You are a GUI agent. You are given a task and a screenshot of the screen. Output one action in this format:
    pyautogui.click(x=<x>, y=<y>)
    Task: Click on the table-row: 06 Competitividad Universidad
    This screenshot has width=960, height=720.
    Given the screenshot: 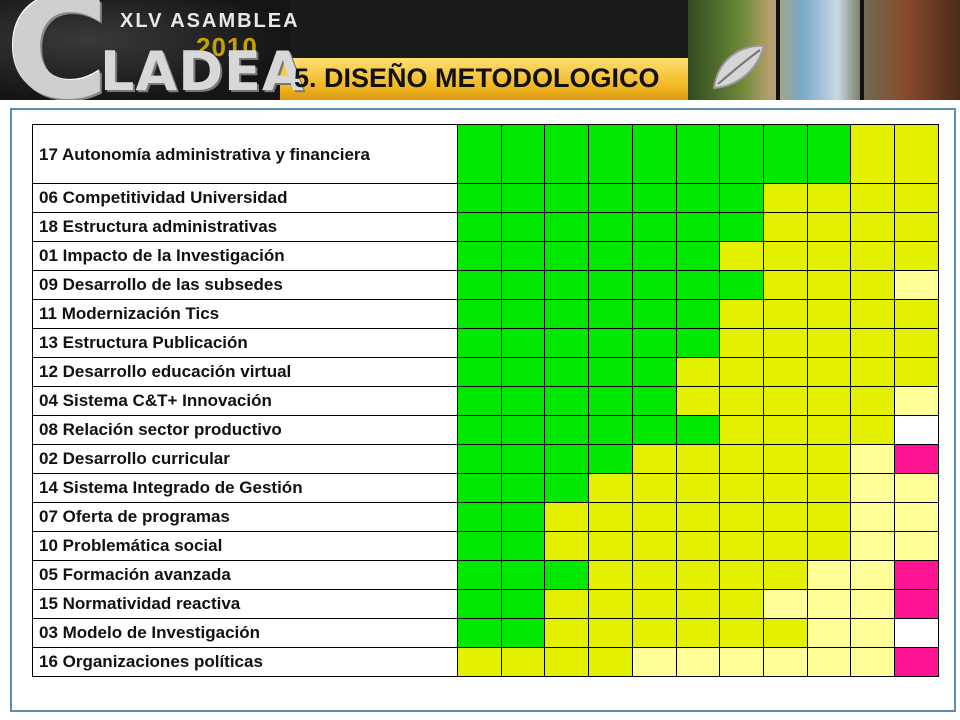 What is the action you would take?
    pyautogui.click(x=485, y=198)
    